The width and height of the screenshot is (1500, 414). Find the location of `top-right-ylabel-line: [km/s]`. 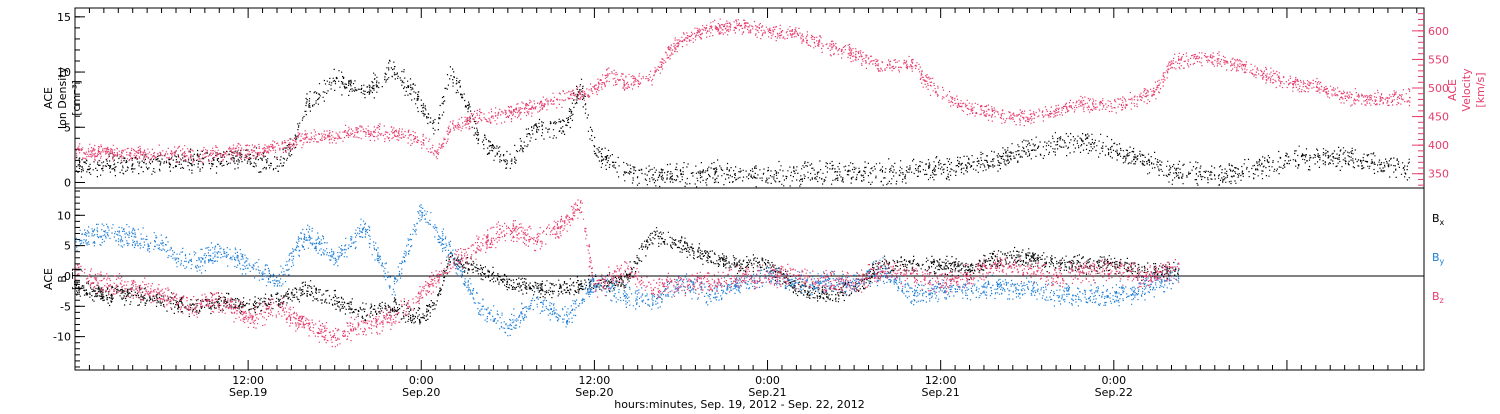

top-right-ylabel-line: [km/s] is located at coordinates (1480, 89).